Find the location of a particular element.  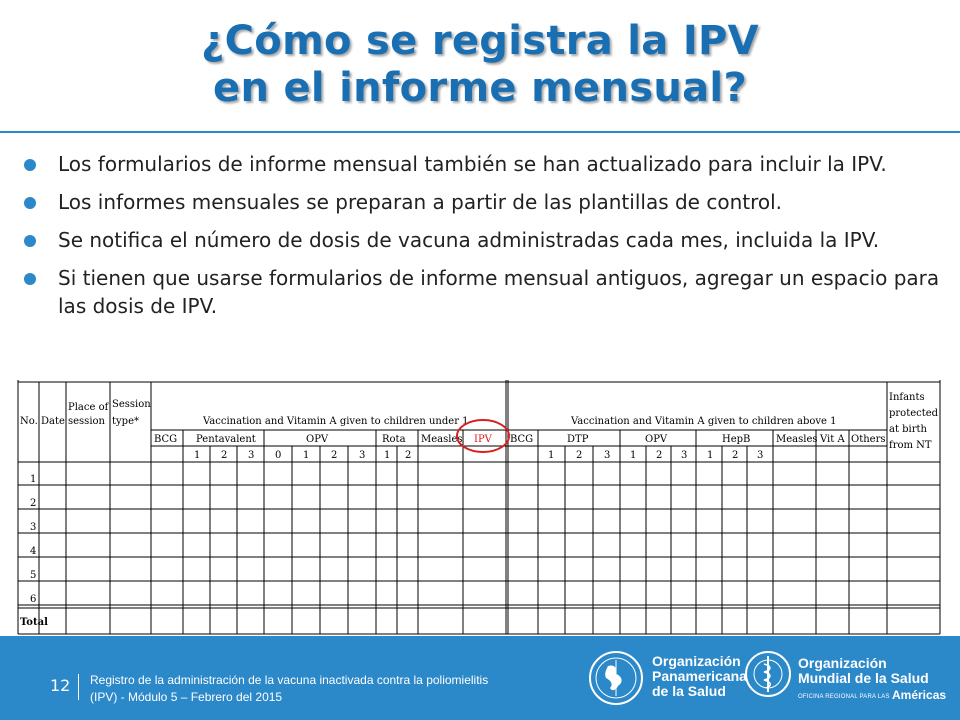

dose-rota-1: 1 is located at coordinates (387, 455).